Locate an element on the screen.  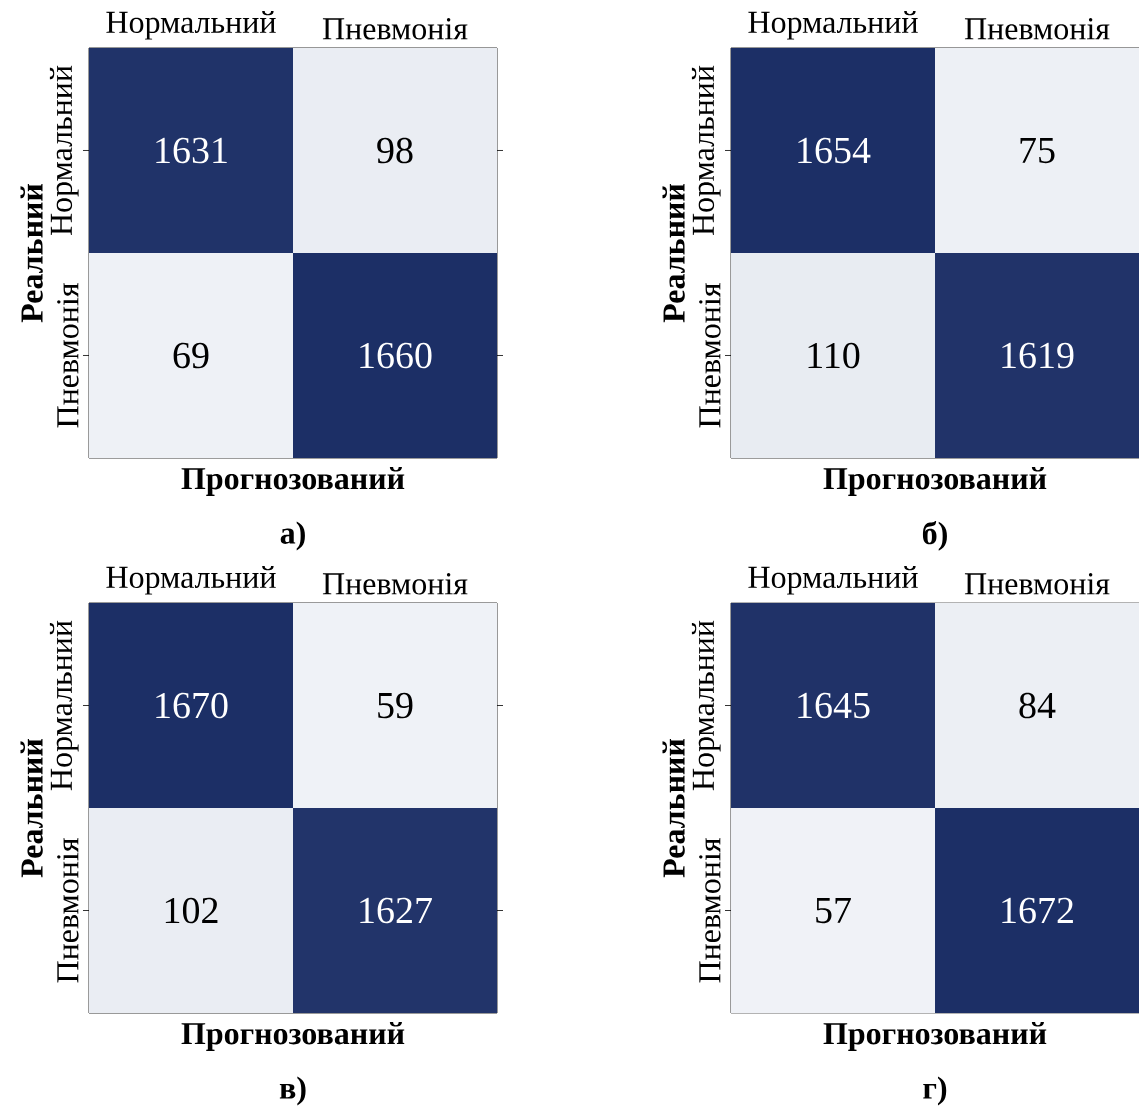
data-label: 75 is located at coordinates (1037, 150).